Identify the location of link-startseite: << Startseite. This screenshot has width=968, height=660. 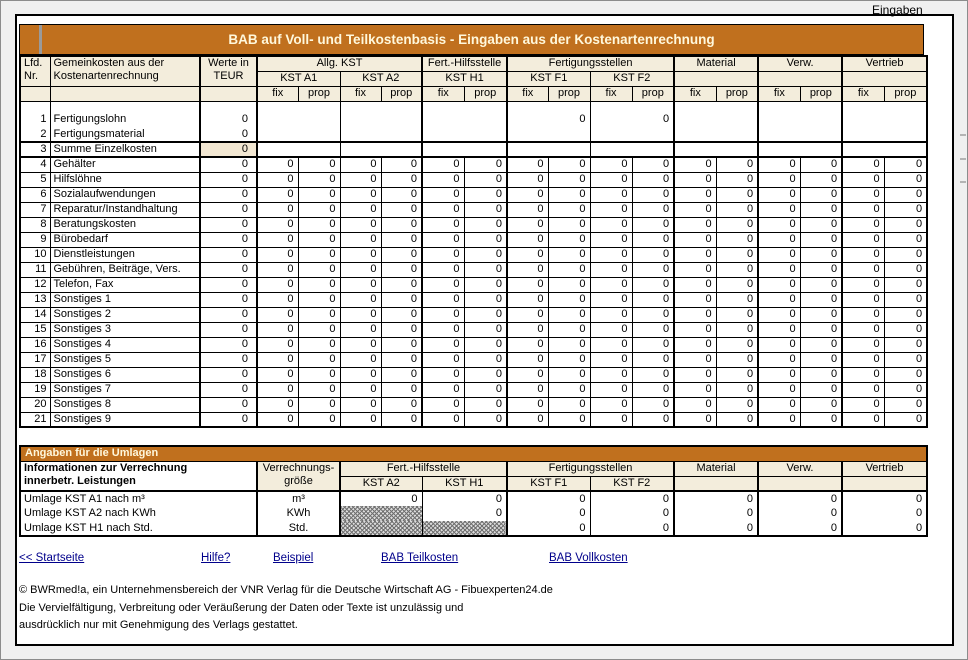
(52, 558).